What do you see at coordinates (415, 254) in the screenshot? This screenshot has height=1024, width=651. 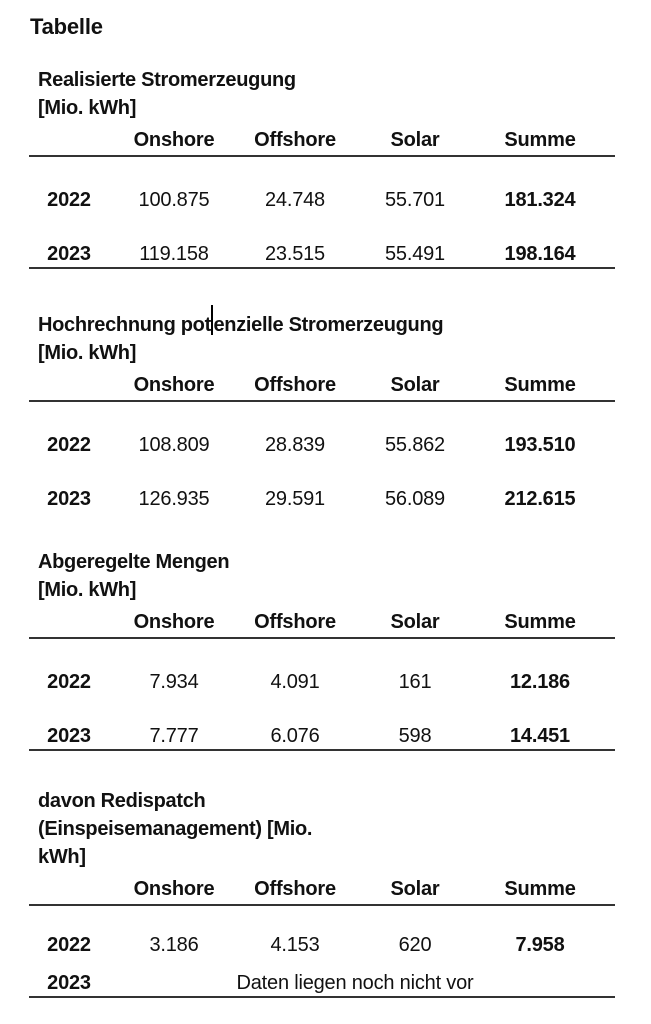 I see `solar-cell: 55.491` at bounding box center [415, 254].